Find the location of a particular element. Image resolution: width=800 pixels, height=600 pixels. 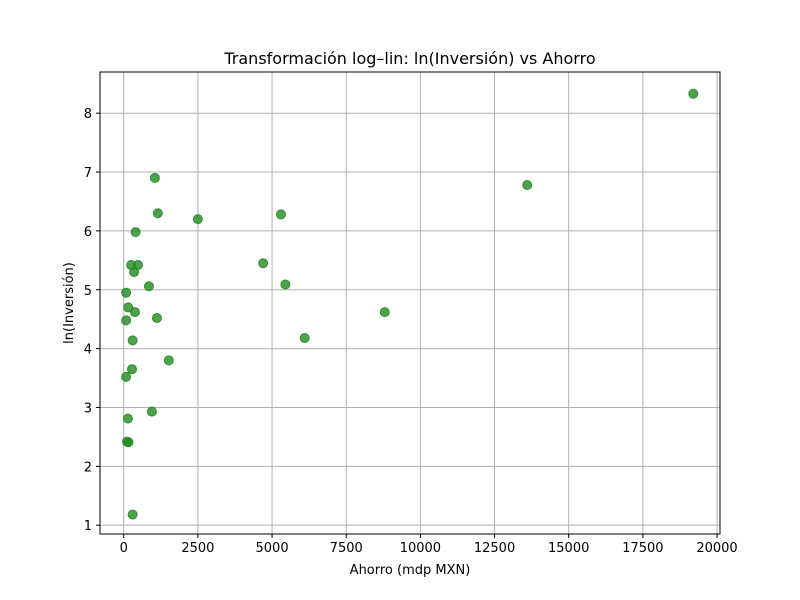

y-tick-label: 1 is located at coordinates (88, 526).